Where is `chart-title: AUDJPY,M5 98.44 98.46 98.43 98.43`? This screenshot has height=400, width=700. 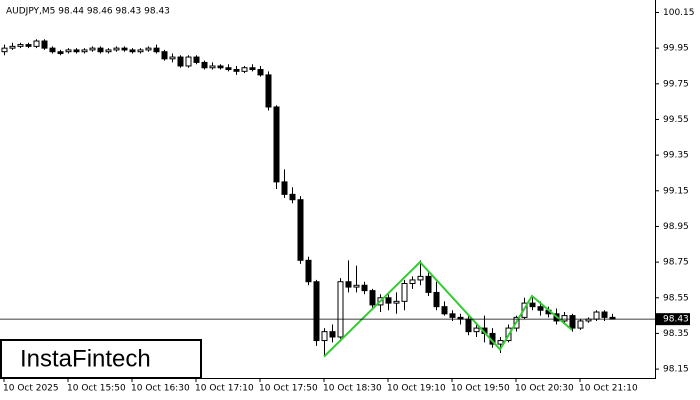 chart-title: AUDJPY,M5 98.44 98.46 98.43 98.43 is located at coordinates (88, 12).